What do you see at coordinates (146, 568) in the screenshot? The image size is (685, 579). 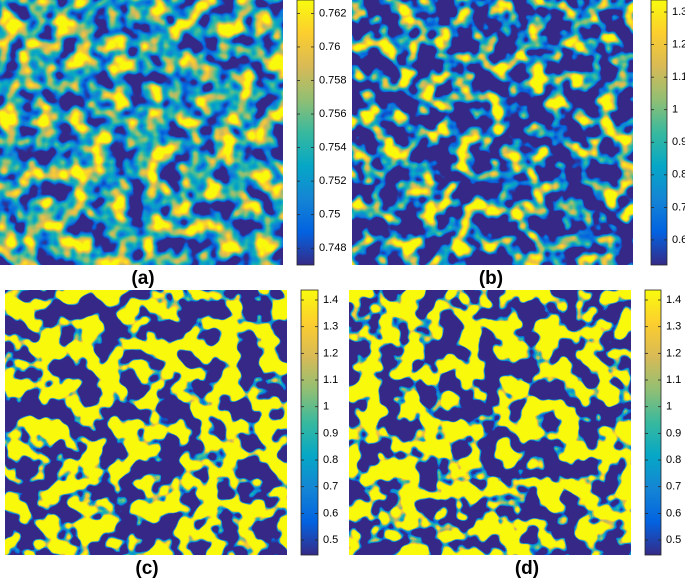 I see `panel-label: (c)` at bounding box center [146, 568].